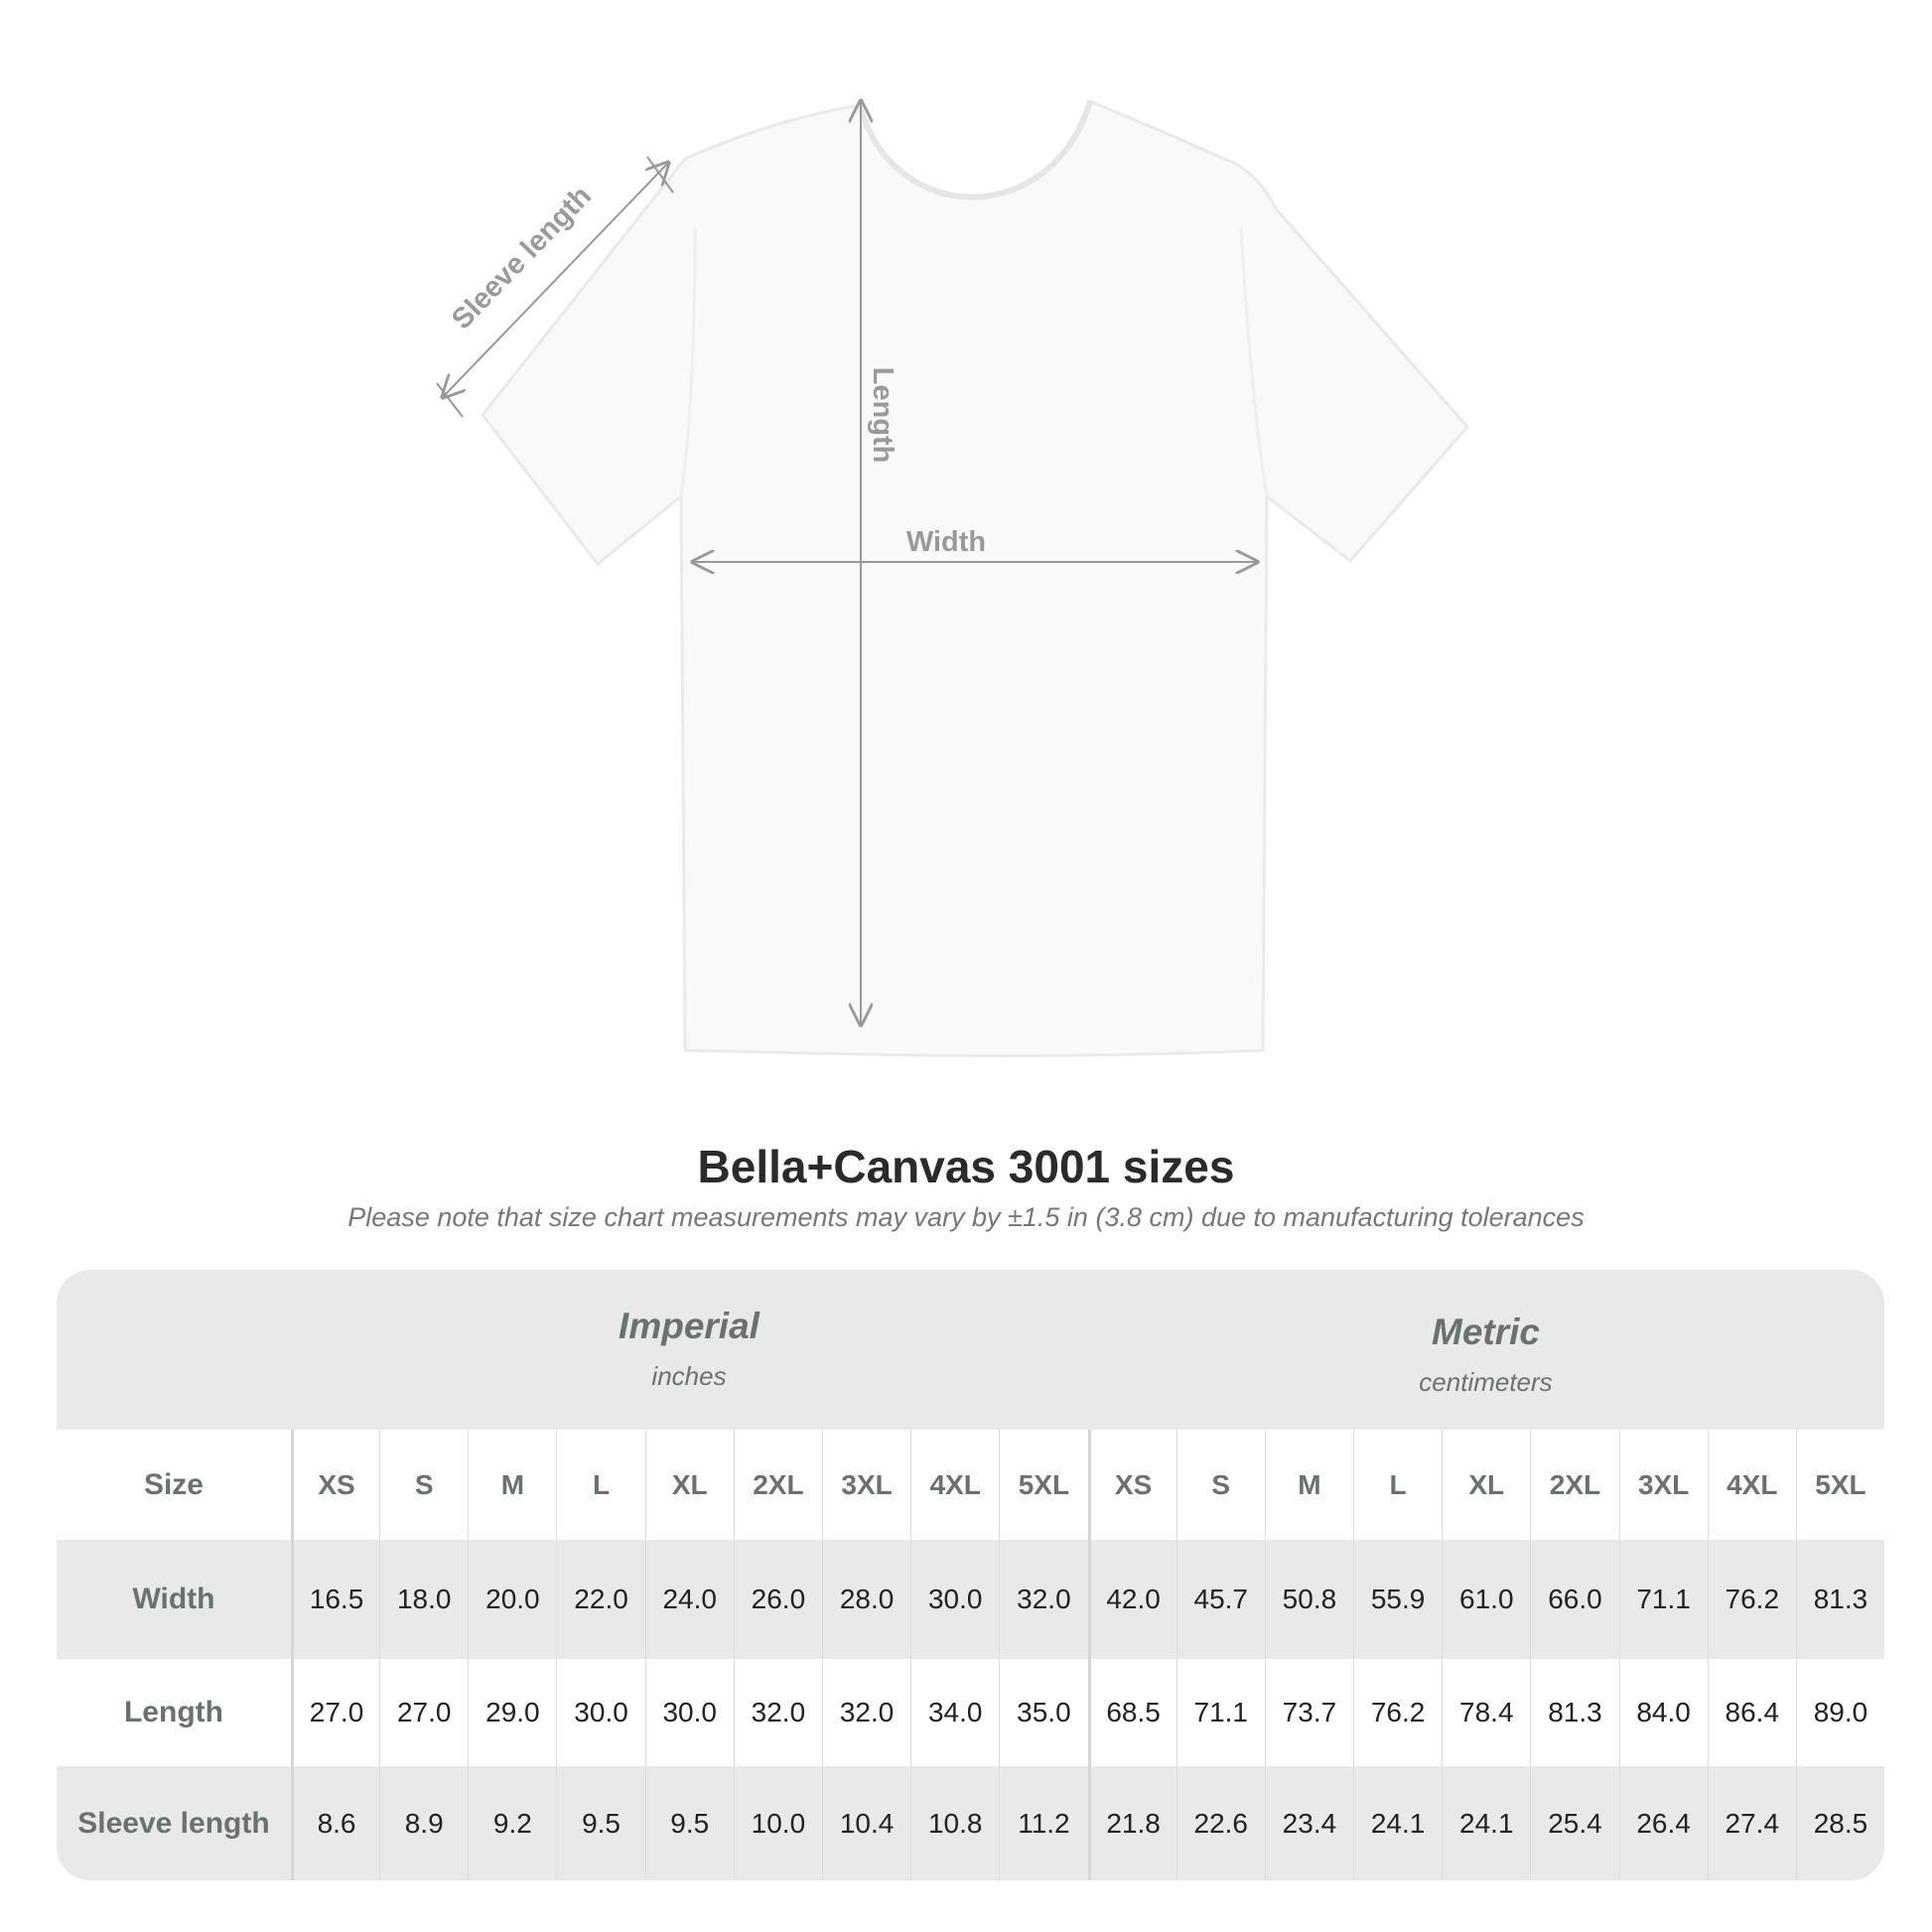 The width and height of the screenshot is (1932, 1932). Describe the element at coordinates (1751, 1713) in the screenshot. I see `value-cell: 86.4` at that location.